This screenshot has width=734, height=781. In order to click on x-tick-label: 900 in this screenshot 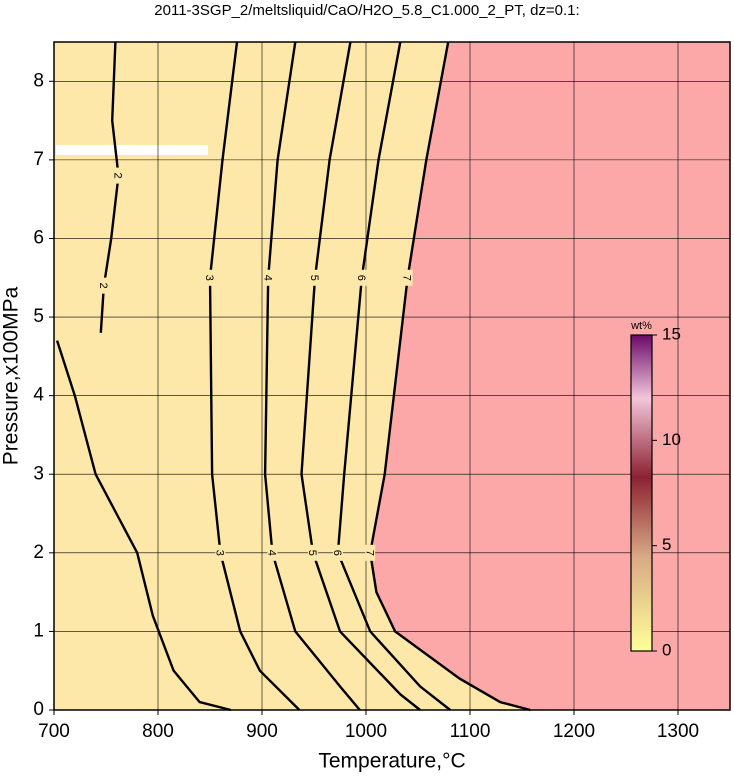, I will do `click(262, 731)`.